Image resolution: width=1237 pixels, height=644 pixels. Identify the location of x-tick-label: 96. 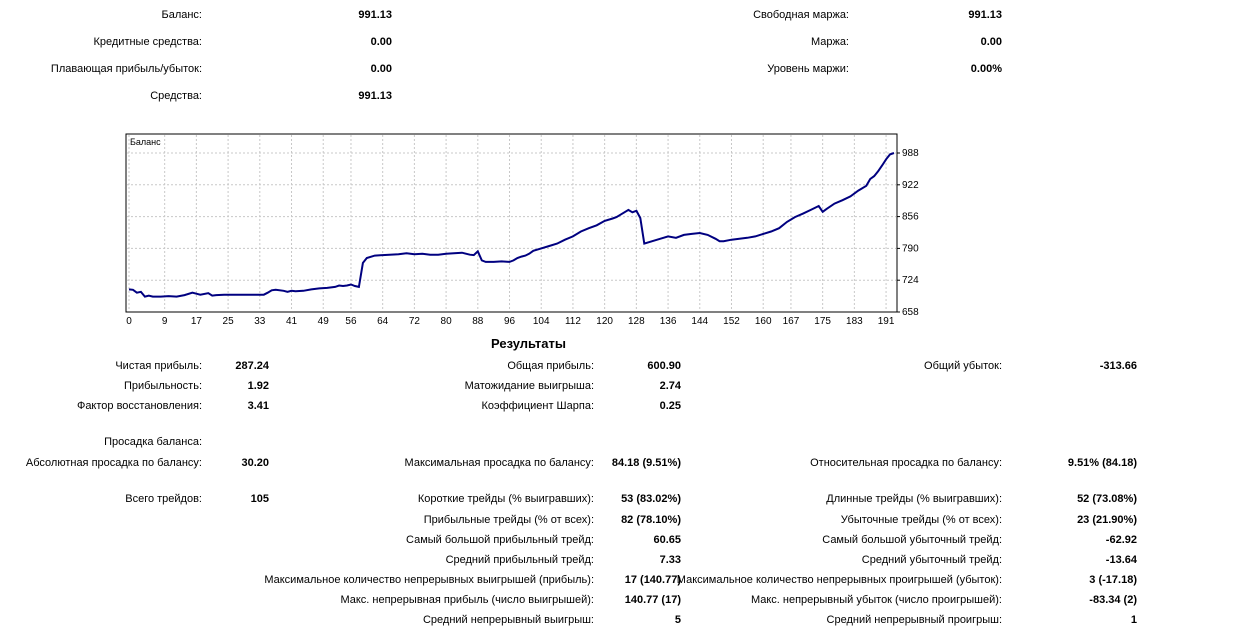
(510, 321).